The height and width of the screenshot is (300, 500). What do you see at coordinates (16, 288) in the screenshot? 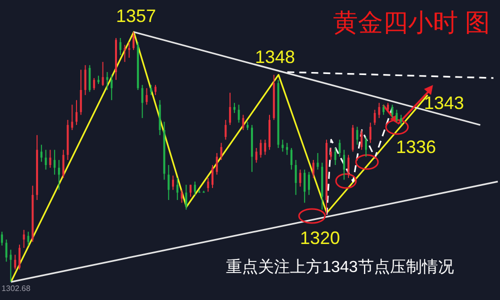
I see `text: 1302.68` at bounding box center [16, 288].